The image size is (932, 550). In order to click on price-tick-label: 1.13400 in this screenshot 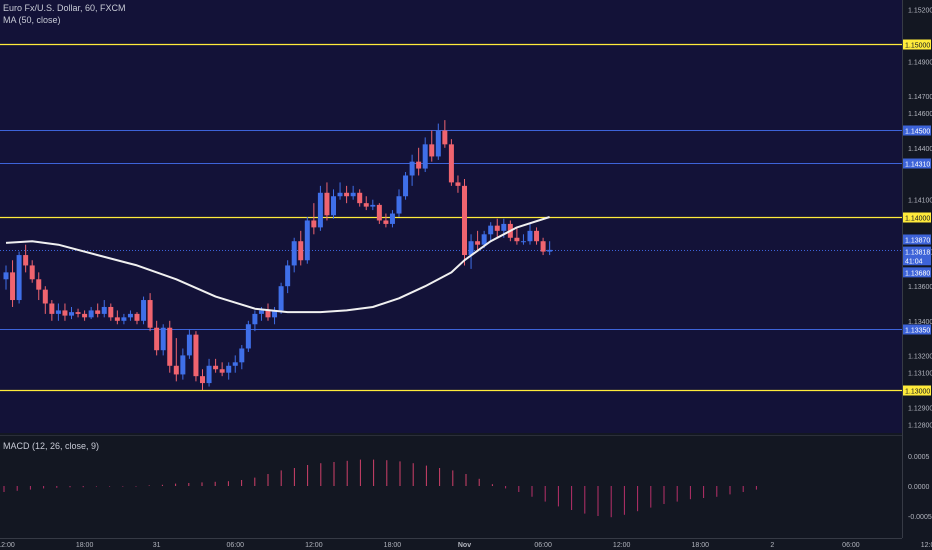, I will do `click(920, 322)`.